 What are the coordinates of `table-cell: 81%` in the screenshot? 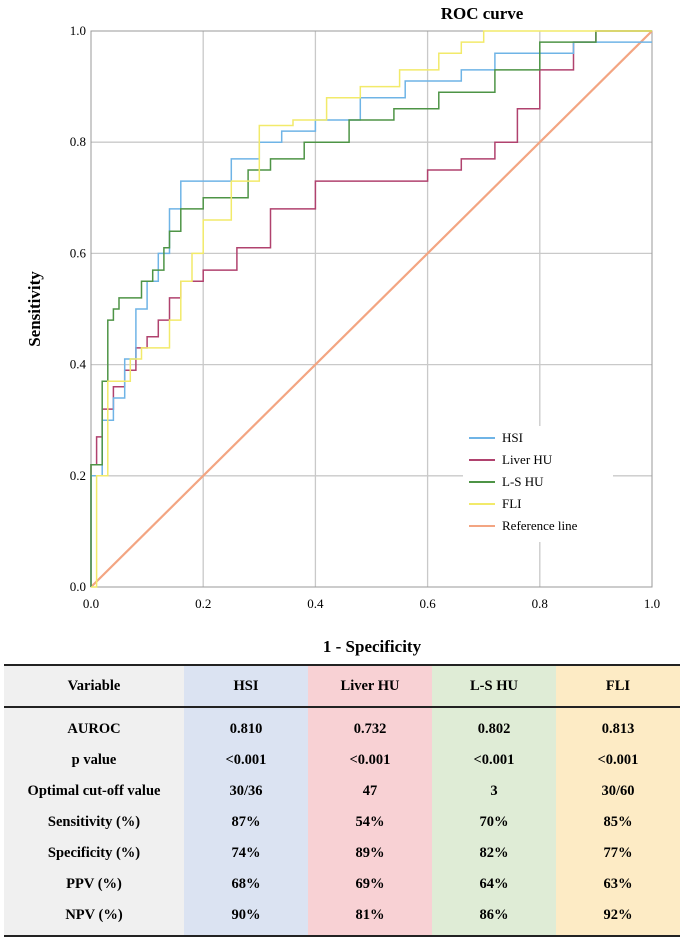 It's located at (370, 918).